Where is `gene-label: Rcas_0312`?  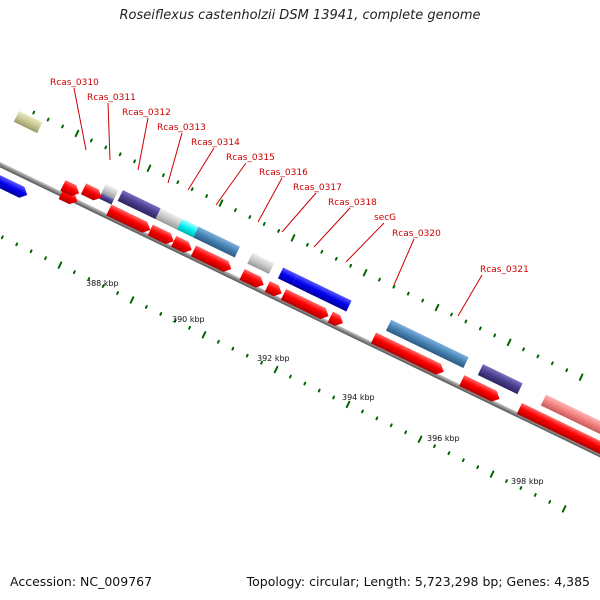 gene-label: Rcas_0312 is located at coordinates (146, 113).